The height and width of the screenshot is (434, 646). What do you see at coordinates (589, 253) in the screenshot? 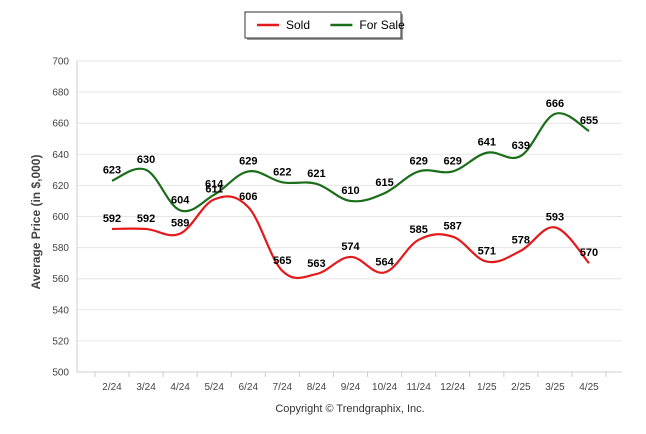
I see `data-label-sold: 570` at bounding box center [589, 253].